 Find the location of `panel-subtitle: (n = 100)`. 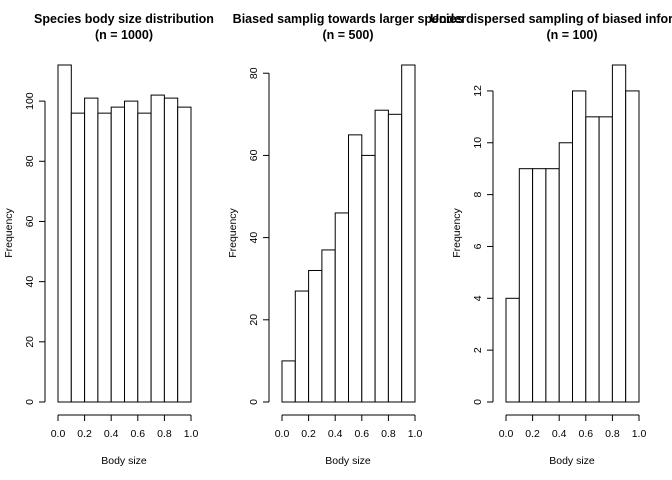

panel-subtitle: (n = 100) is located at coordinates (571, 35).